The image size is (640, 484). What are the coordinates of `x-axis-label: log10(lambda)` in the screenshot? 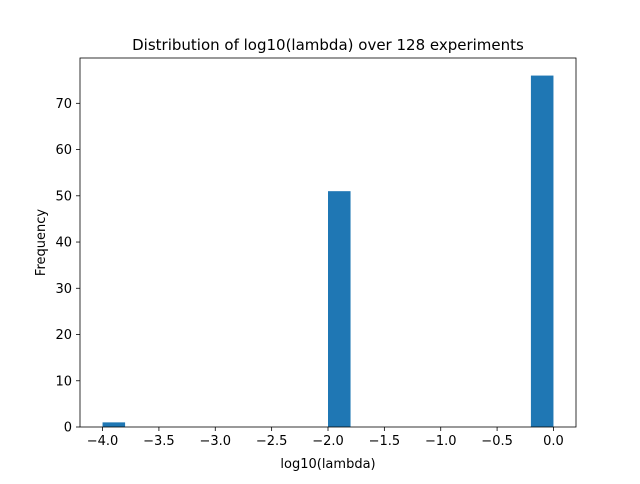 It's located at (327, 464).